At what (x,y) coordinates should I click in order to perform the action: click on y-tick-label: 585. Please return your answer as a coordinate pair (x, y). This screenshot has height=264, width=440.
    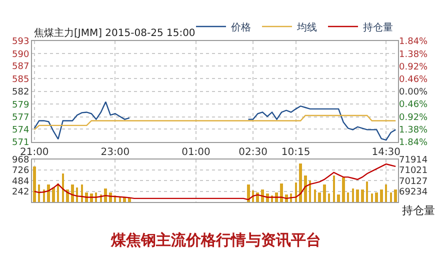
    Looking at the image, I should click on (21, 79).